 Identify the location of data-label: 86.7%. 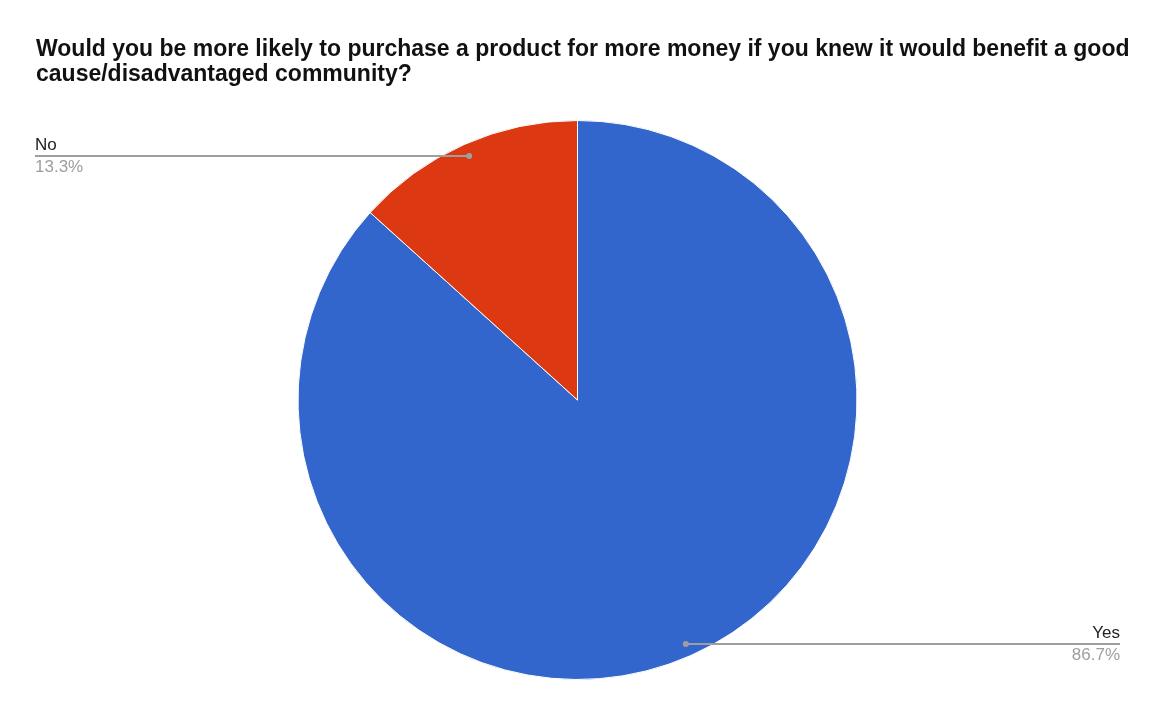
(1095, 655).